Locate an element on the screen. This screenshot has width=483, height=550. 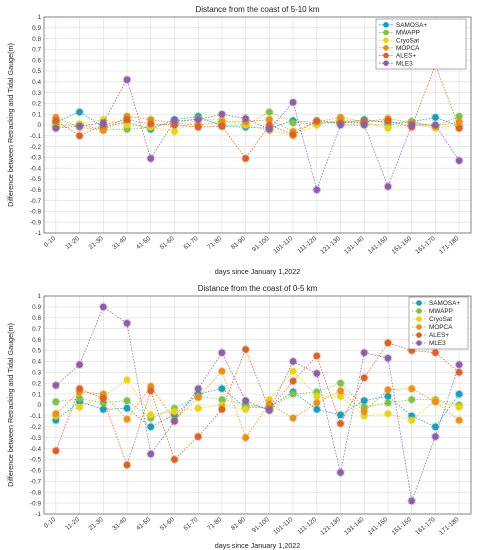
x-tick-label: 91-100 is located at coordinates (261, 244).